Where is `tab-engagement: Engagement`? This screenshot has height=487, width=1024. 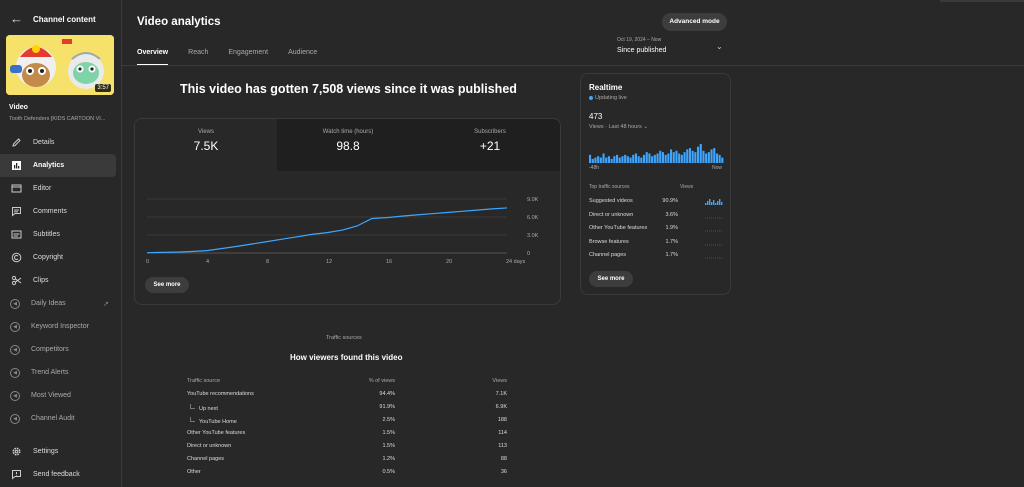 tab-engagement: Engagement is located at coordinates (248, 52).